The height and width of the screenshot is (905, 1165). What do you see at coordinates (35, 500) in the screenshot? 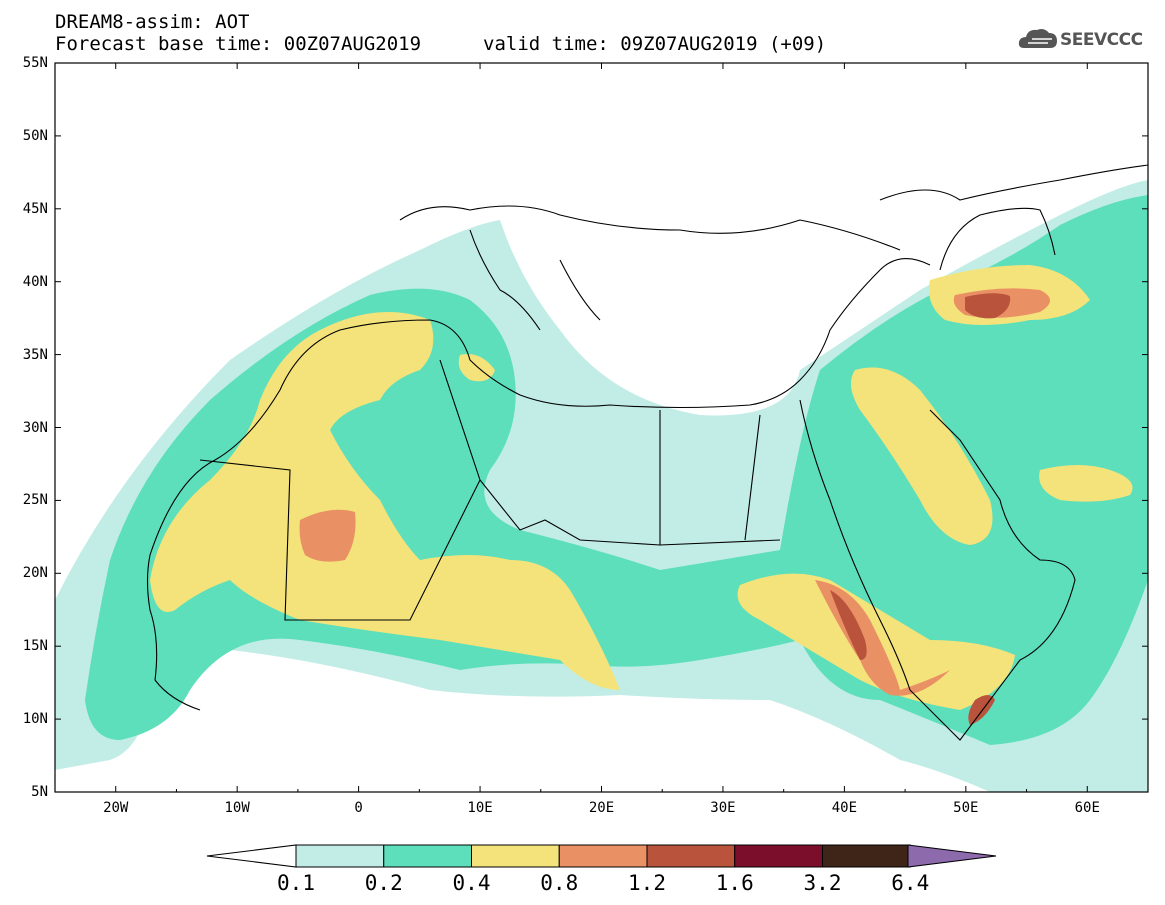
I see `lat-tick-label: 25N` at bounding box center [35, 500].